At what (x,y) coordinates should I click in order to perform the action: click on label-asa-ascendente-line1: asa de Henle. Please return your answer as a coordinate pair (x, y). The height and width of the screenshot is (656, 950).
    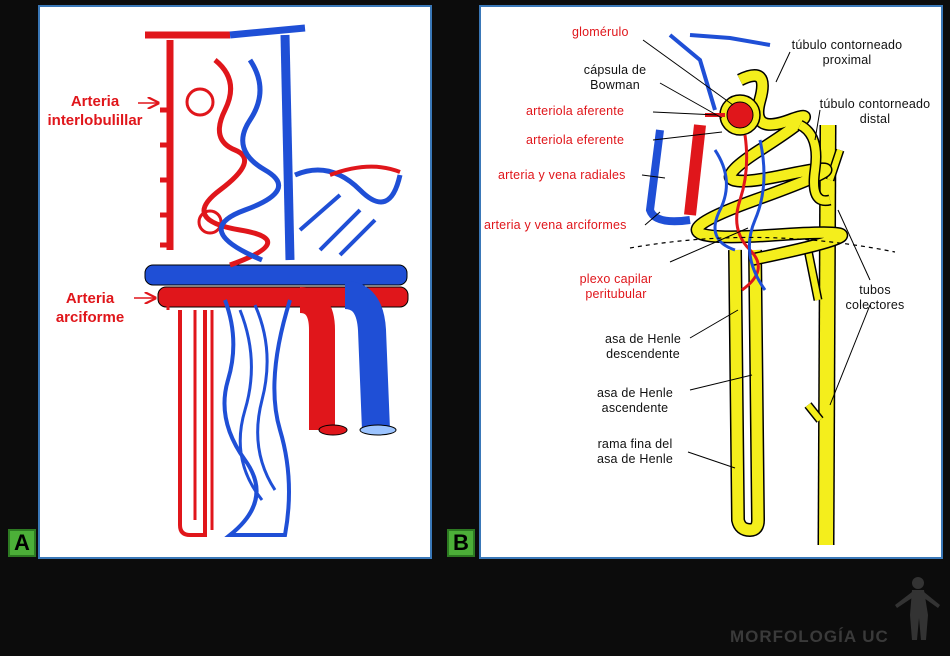
    Looking at the image, I should click on (635, 393).